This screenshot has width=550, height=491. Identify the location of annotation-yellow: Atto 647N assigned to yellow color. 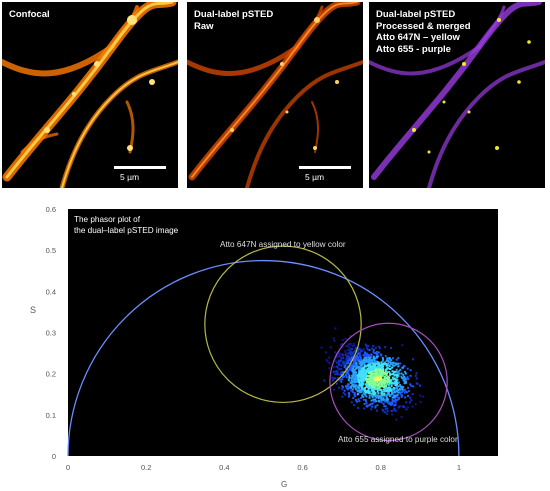
(283, 244).